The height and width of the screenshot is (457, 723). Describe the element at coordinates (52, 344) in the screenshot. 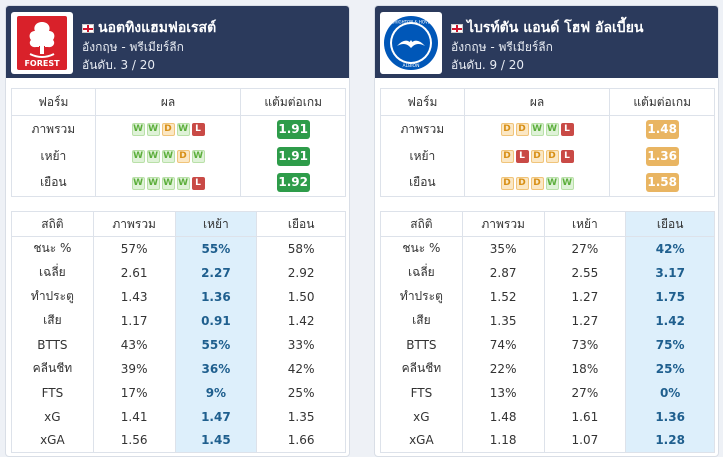

I see `stats-row-label: BTTS` at that location.